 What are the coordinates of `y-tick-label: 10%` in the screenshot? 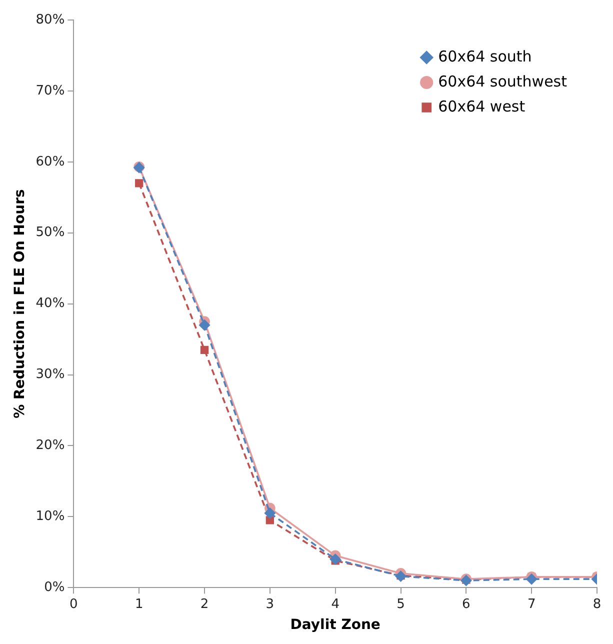 It's located at (50, 516).